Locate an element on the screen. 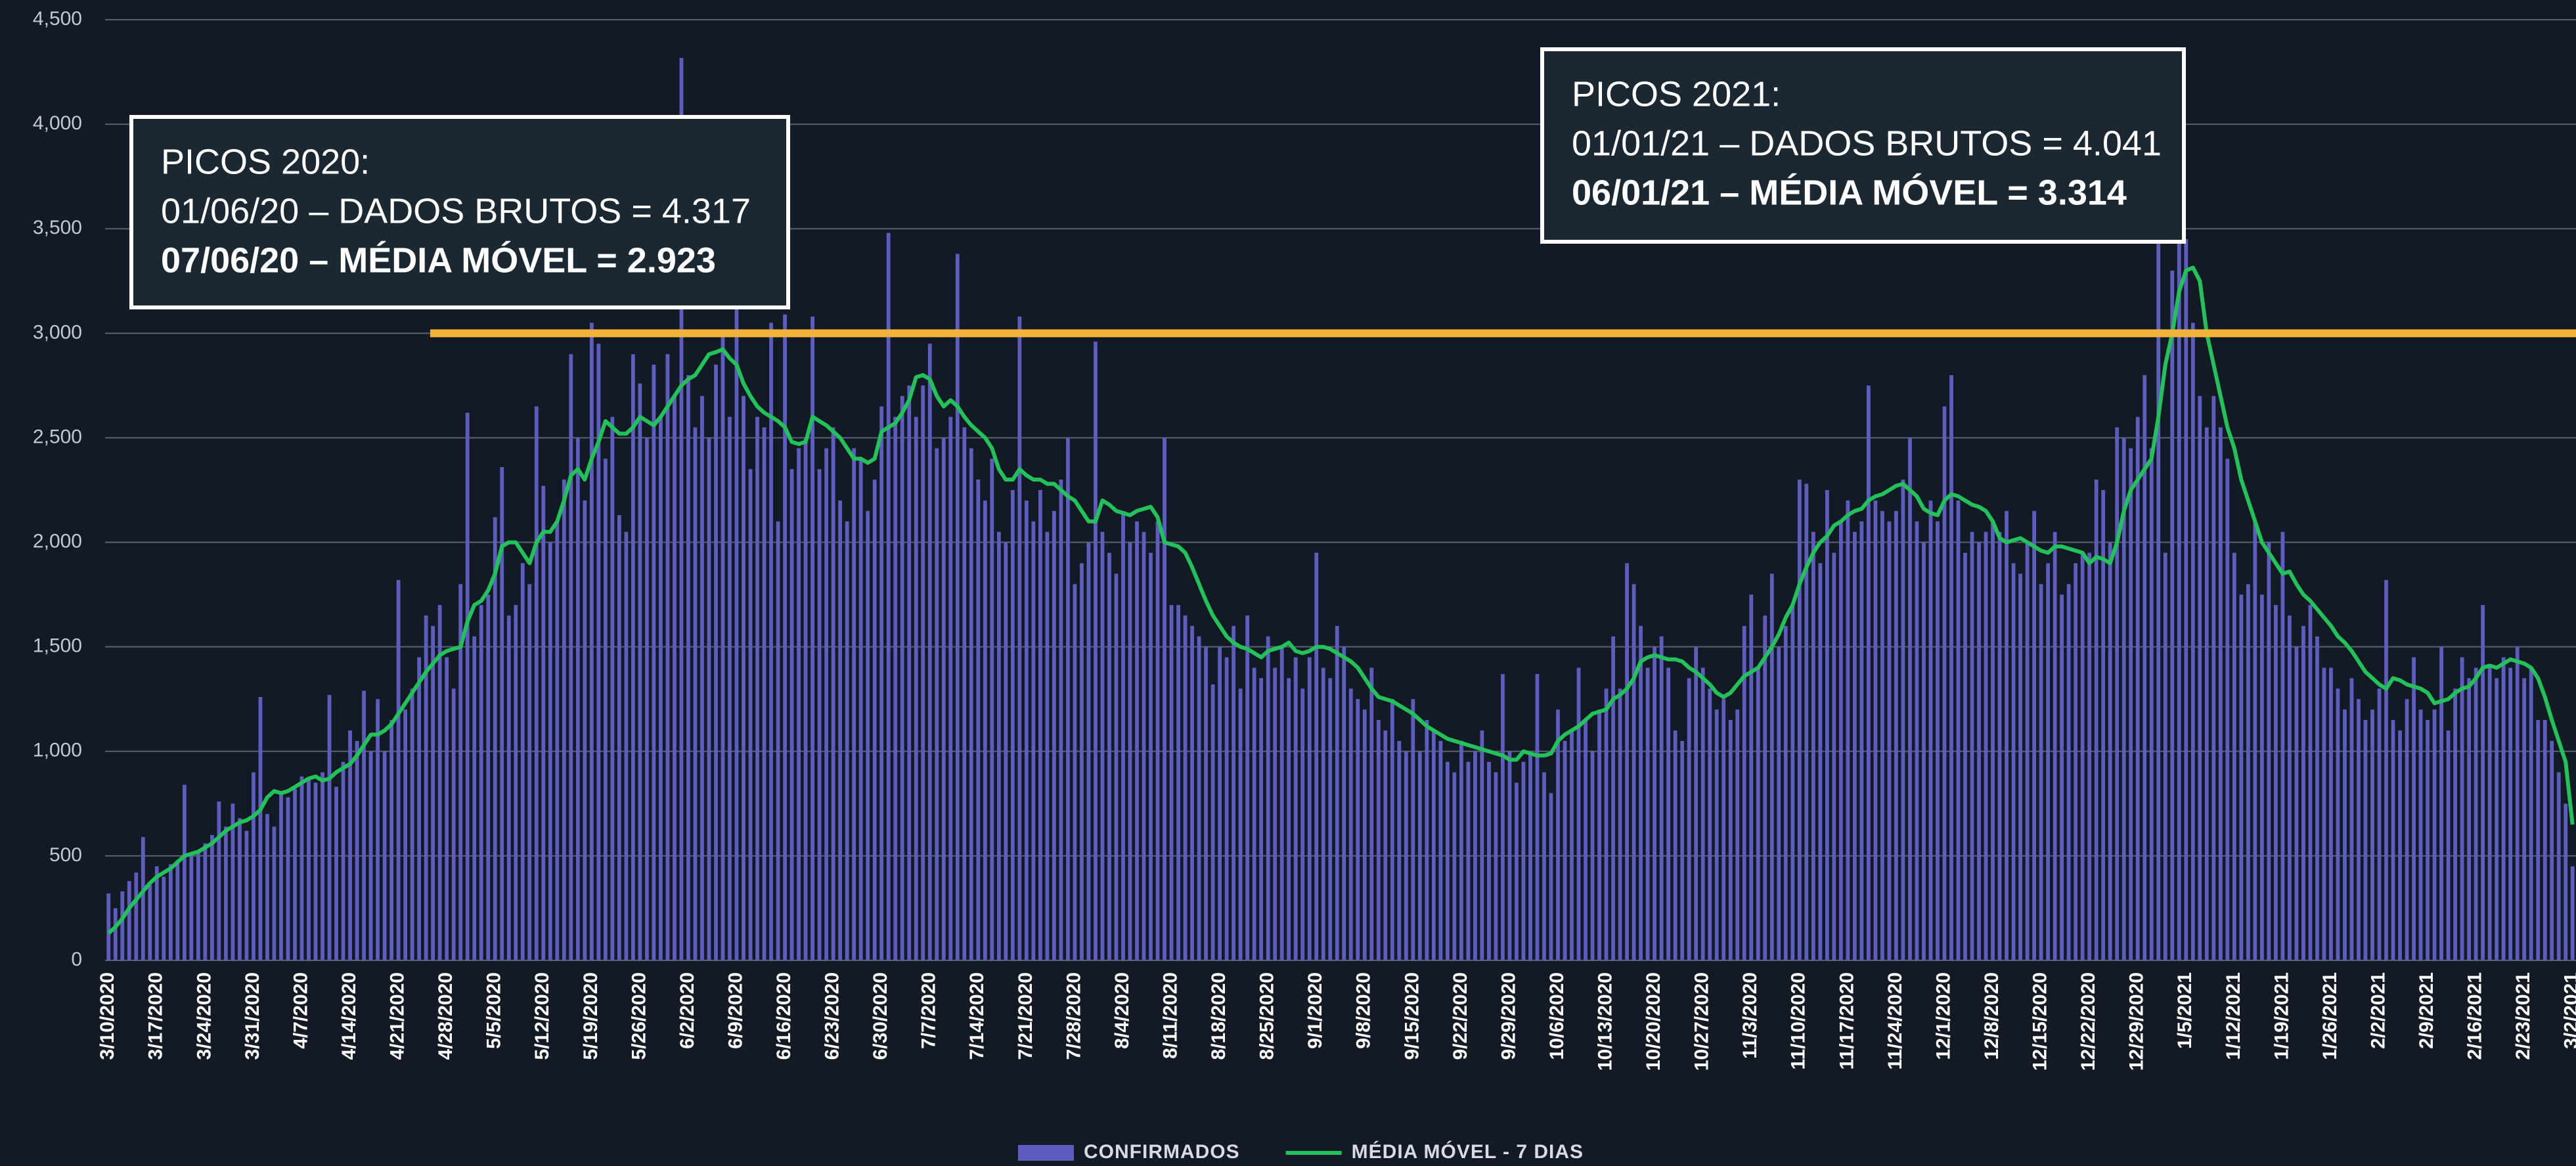 This screenshot has height=1166, width=2576. x-tick-label: 7/7/2020 is located at coordinates (929, 1011).